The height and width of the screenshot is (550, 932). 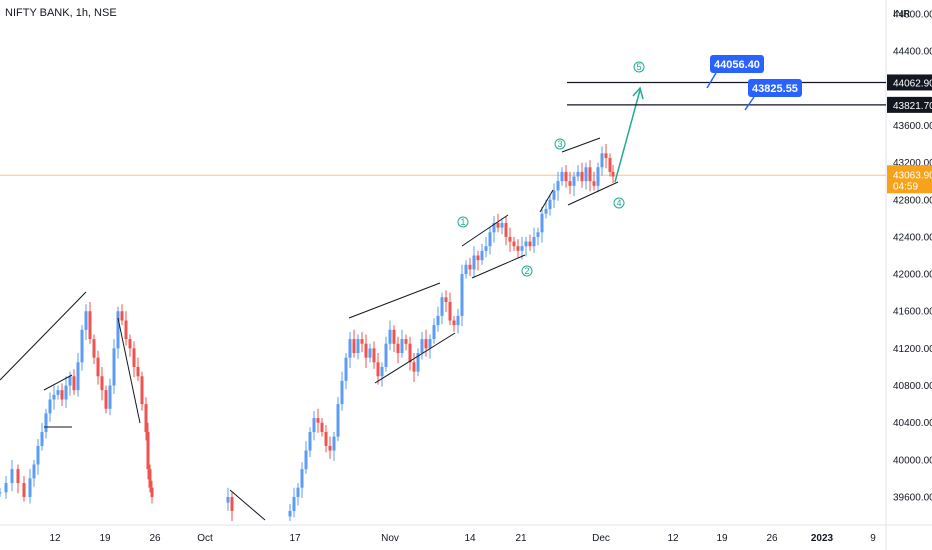 I want to click on x-tick-label: Dec, so click(x=601, y=538).